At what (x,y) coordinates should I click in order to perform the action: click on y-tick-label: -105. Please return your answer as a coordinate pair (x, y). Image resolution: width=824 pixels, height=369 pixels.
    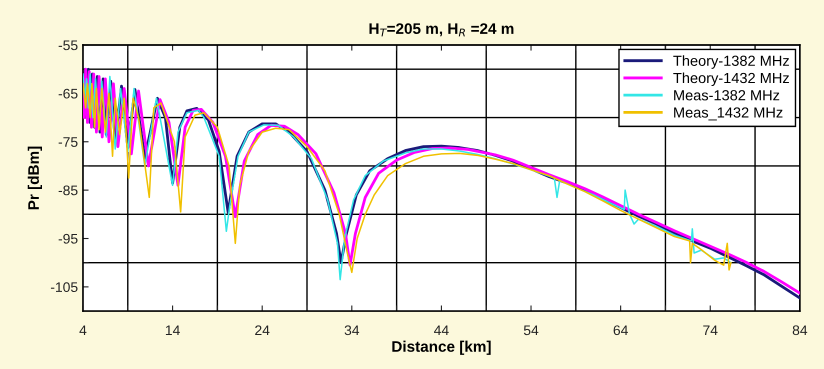
    Looking at the image, I should click on (64, 287).